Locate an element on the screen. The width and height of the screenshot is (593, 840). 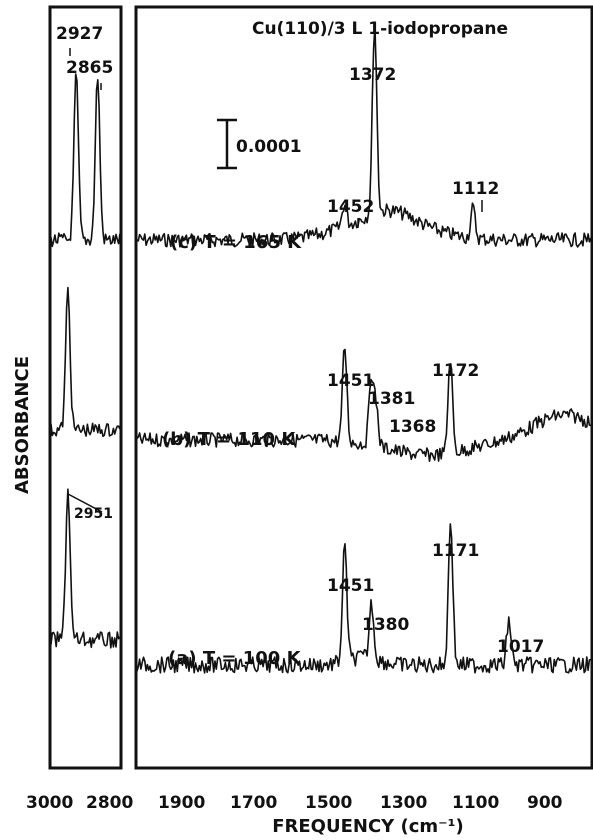
peak-label-1368: 1368 is located at coordinates (412, 427).